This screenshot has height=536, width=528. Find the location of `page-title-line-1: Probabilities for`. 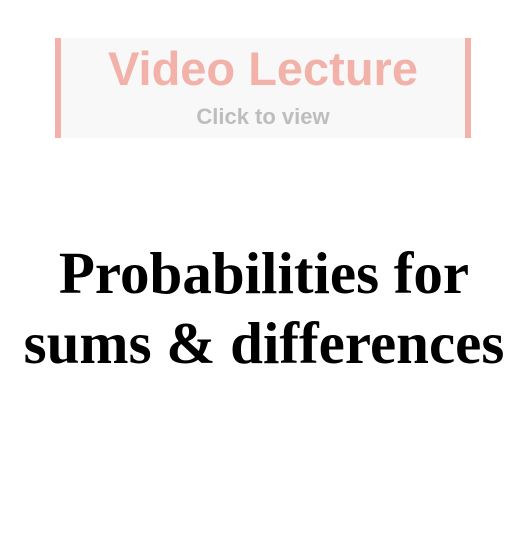

page-title-line-1: Probabilities for is located at coordinates (264, 273).